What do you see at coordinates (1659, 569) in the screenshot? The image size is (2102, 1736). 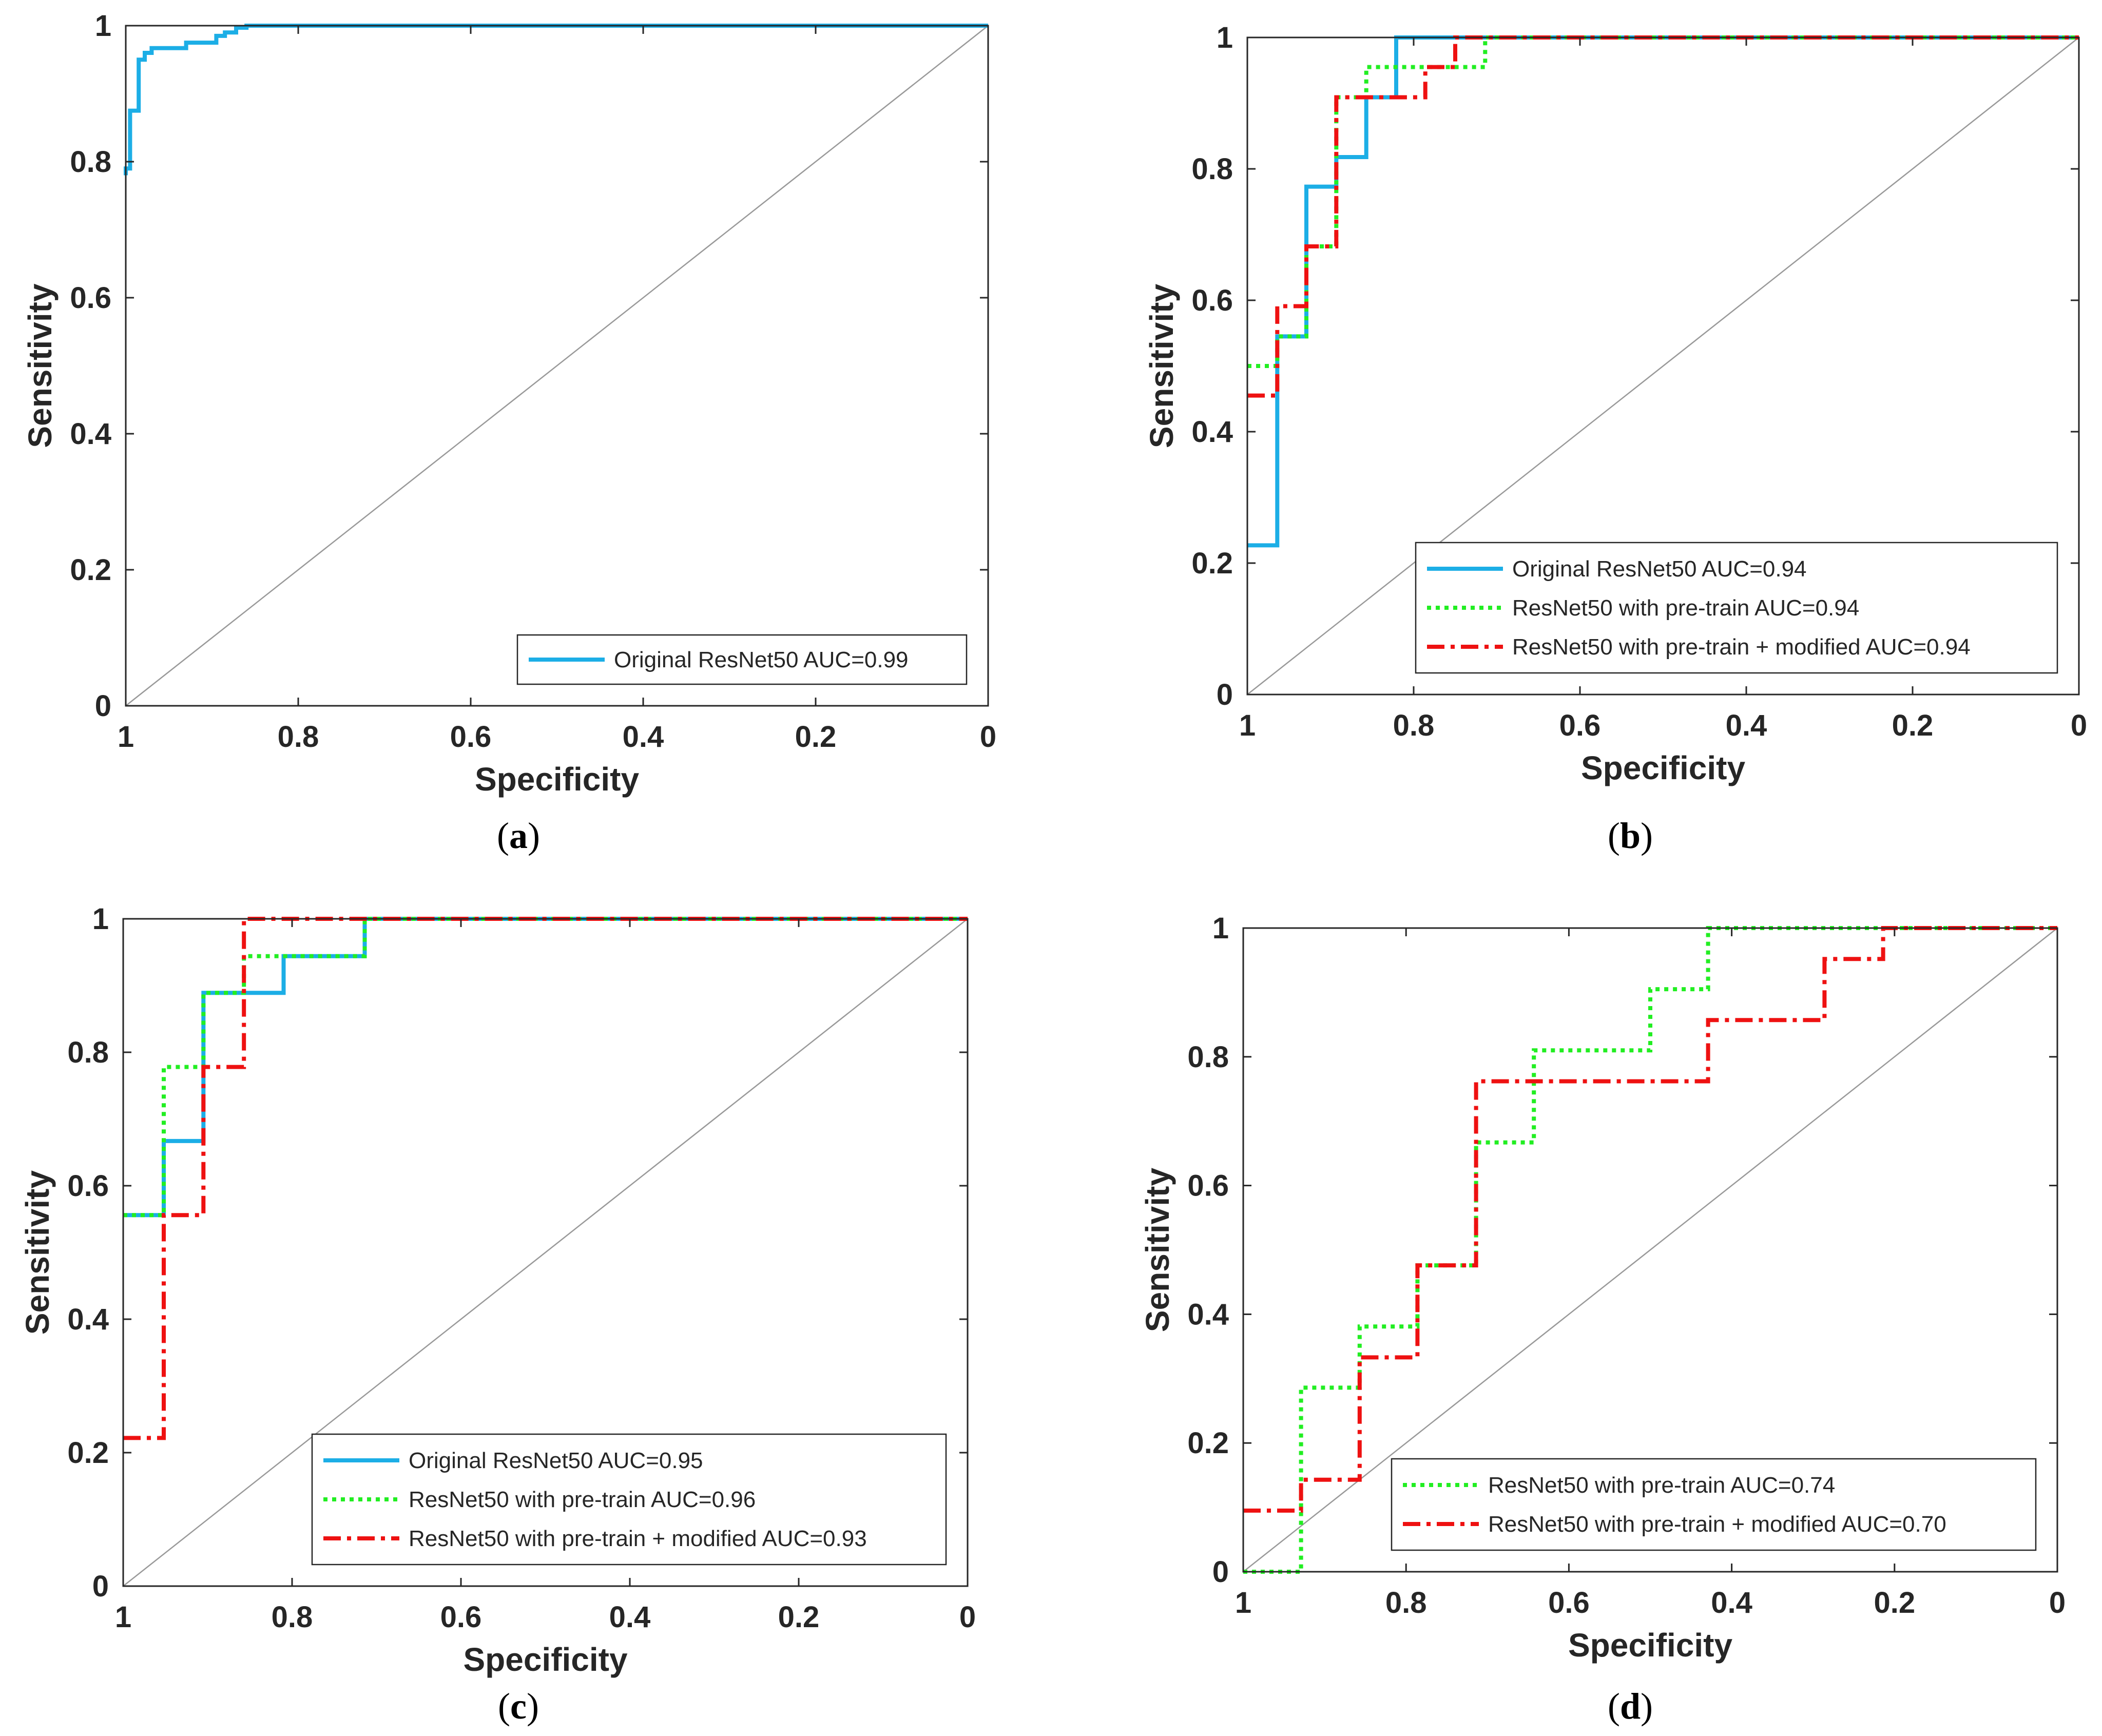 I see `legend-entry-label: Original ResNet50 AUC=0.94` at bounding box center [1659, 569].